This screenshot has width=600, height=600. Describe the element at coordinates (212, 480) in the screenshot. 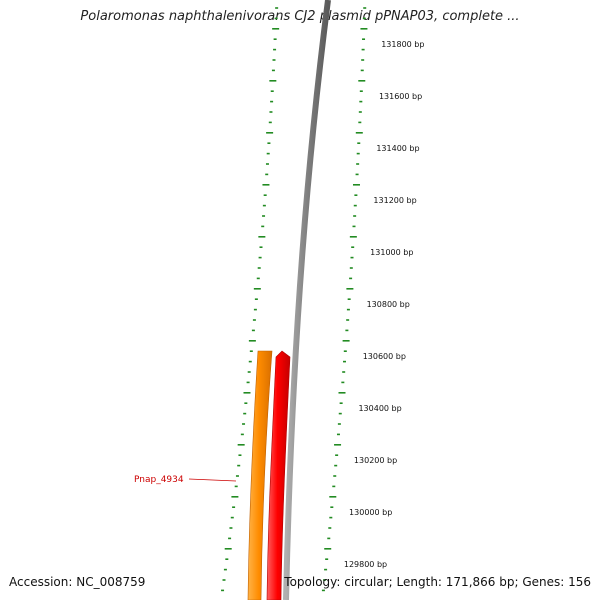

I see `gene-label-leader` at that location.